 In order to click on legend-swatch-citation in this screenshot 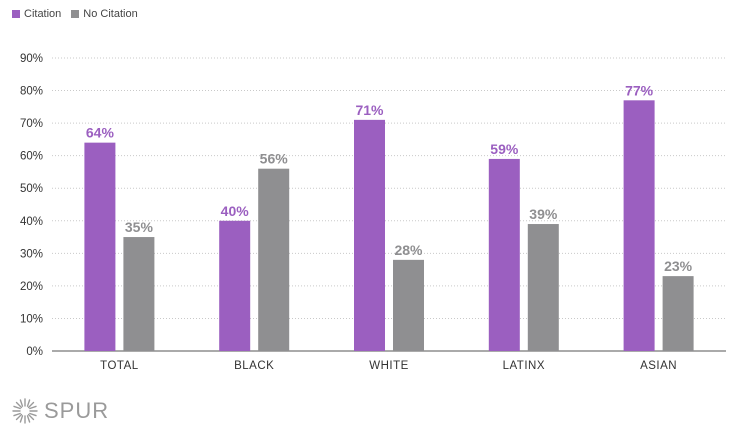, I will do `click(16, 14)`.